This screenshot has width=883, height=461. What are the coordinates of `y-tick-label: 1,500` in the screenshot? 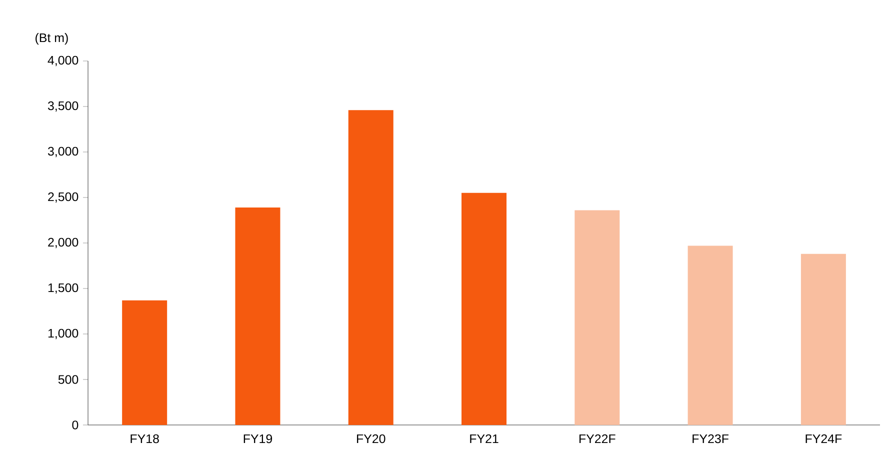 It's located at (63, 288).